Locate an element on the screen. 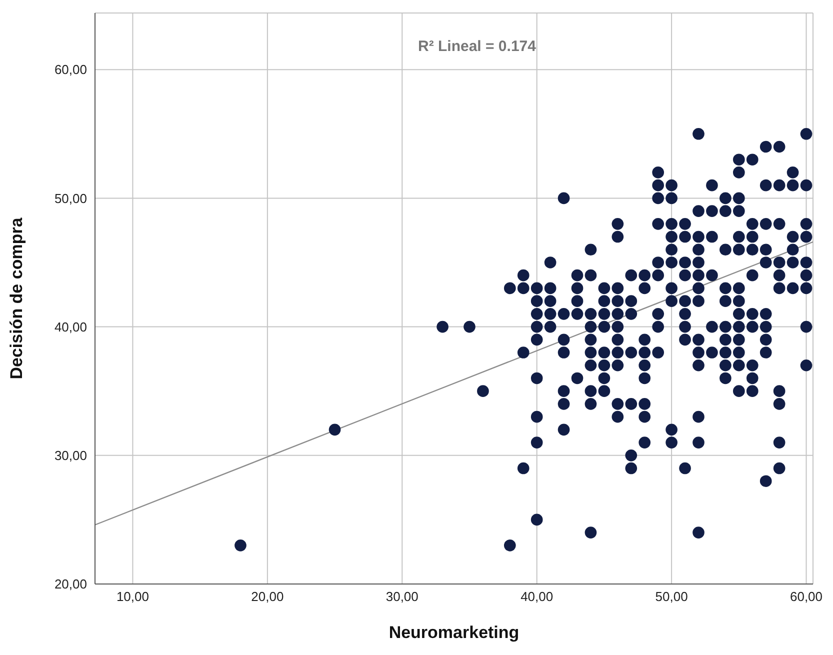  x-tick-label: 20,00 is located at coordinates (267, 596).